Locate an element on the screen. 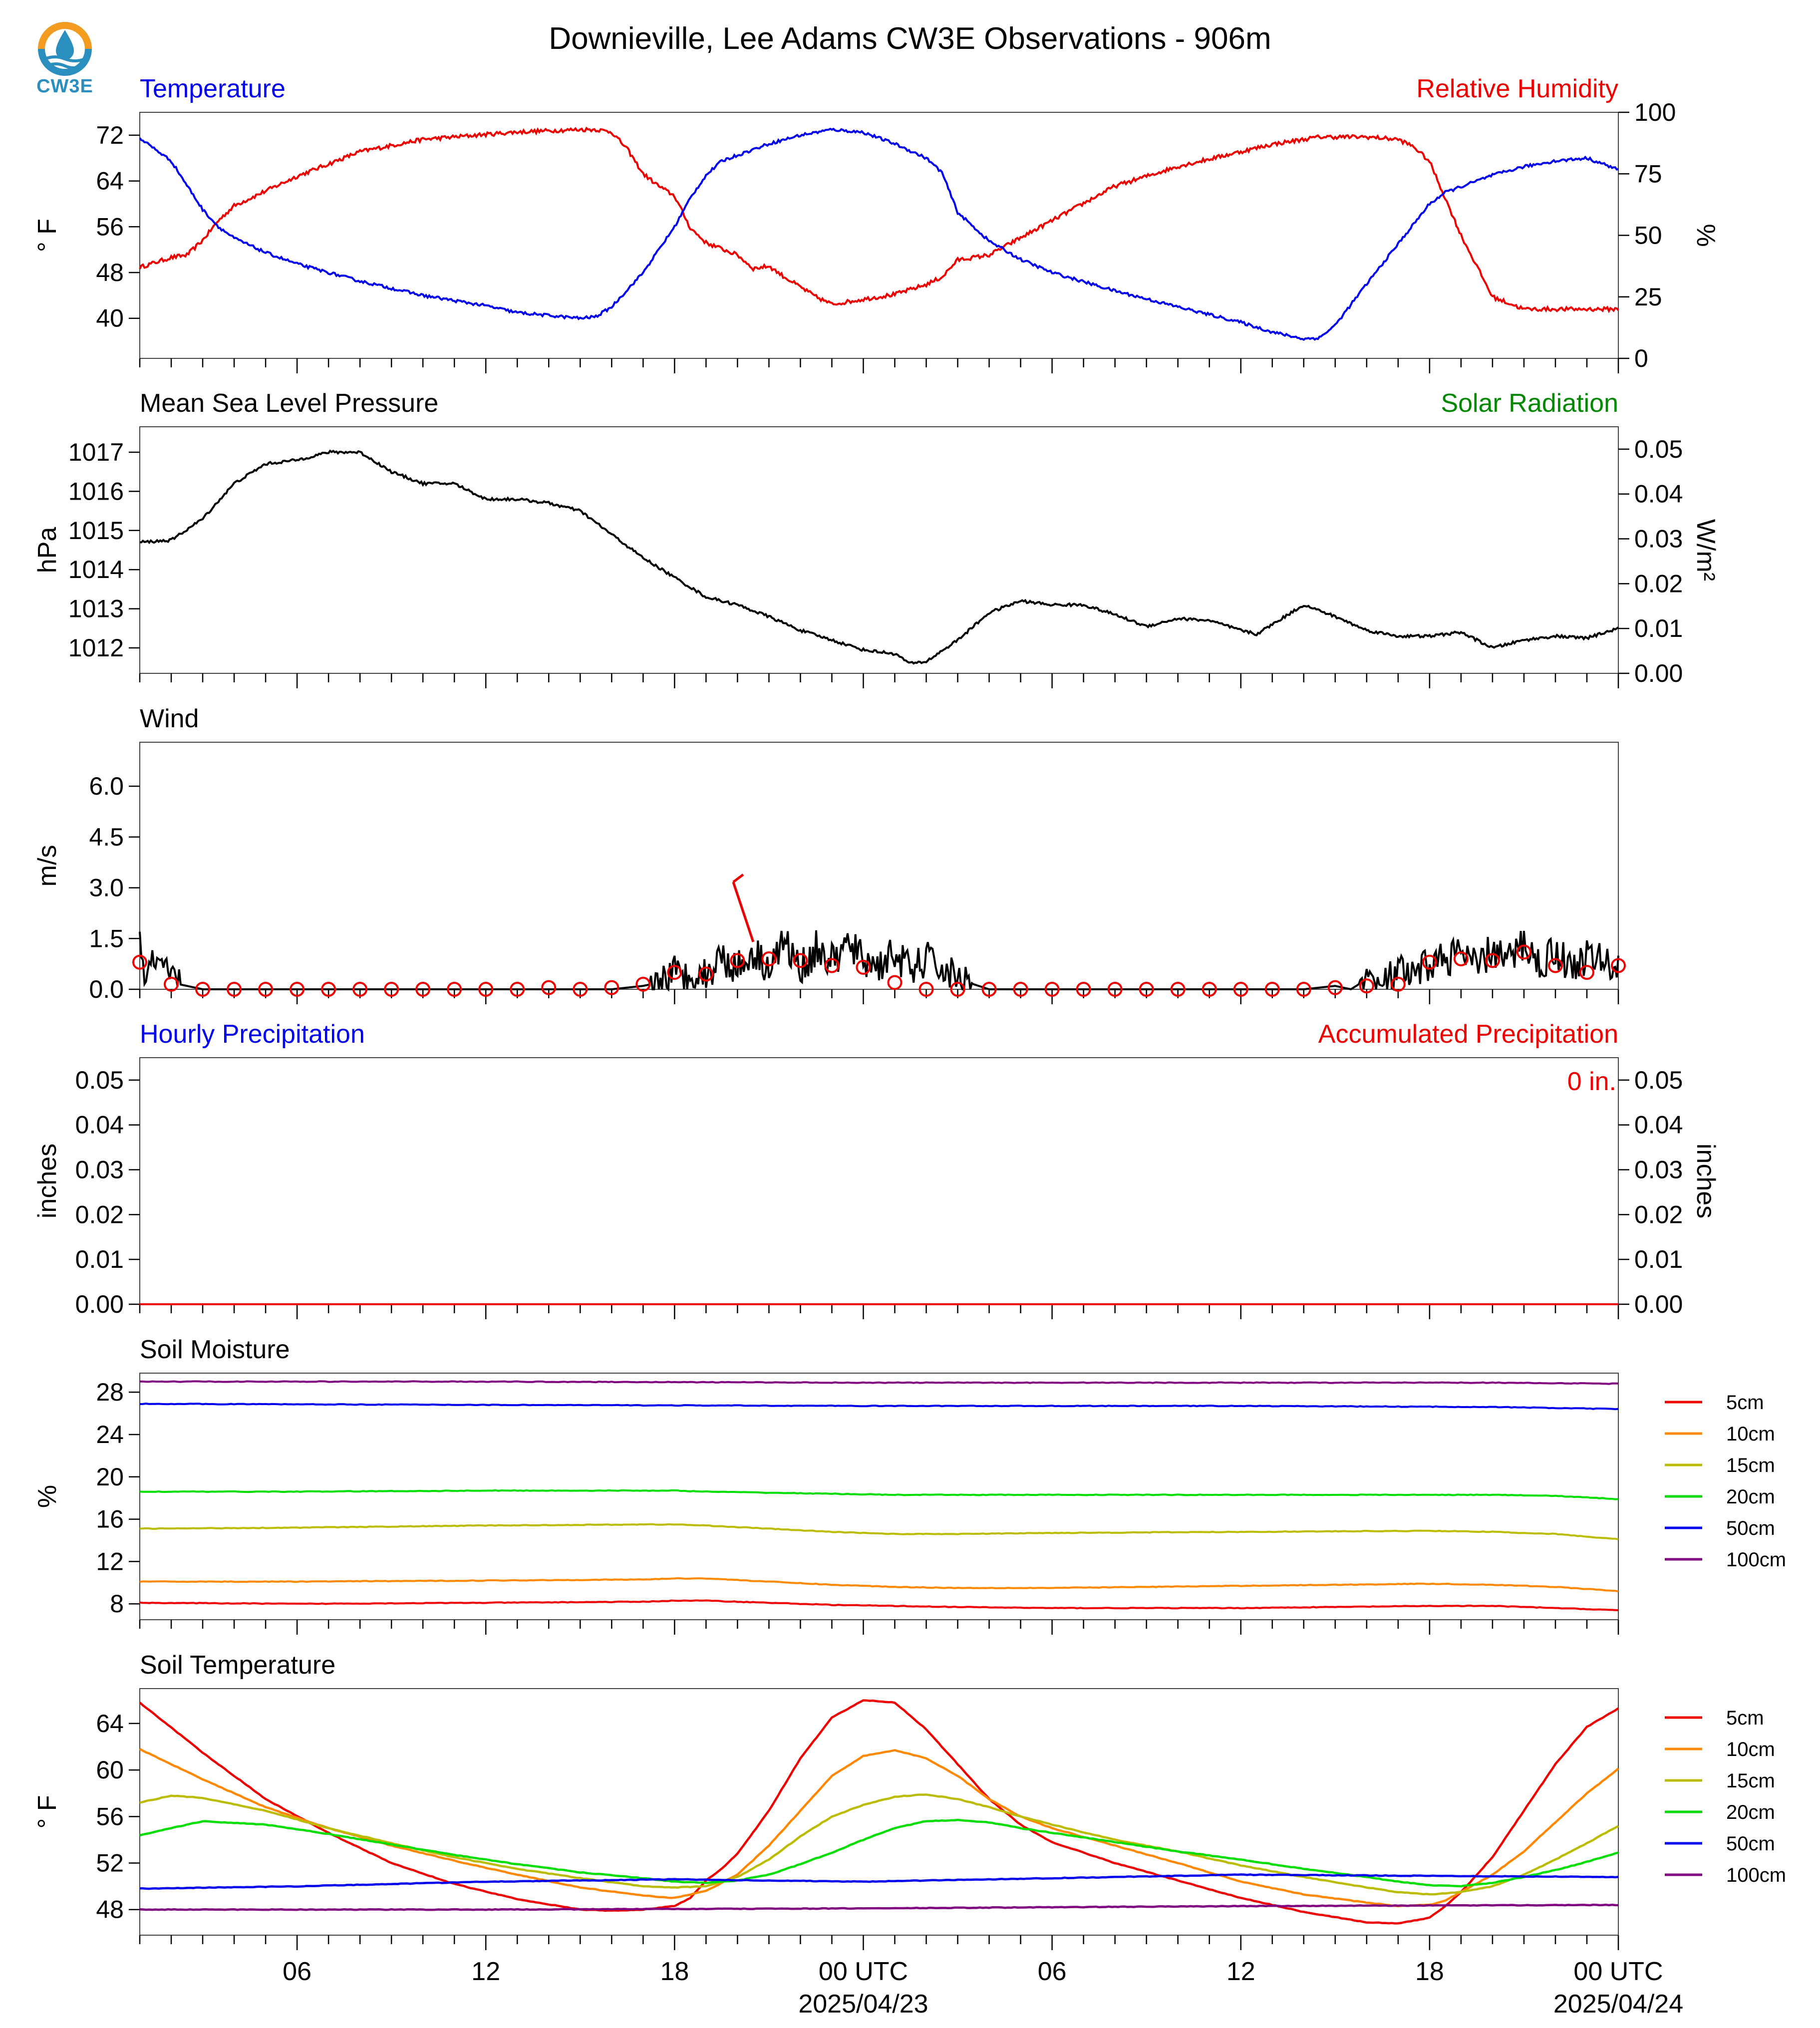 The height and width of the screenshot is (2028, 1820). accum-precip-tick-label: 0.05 is located at coordinates (1658, 1080).